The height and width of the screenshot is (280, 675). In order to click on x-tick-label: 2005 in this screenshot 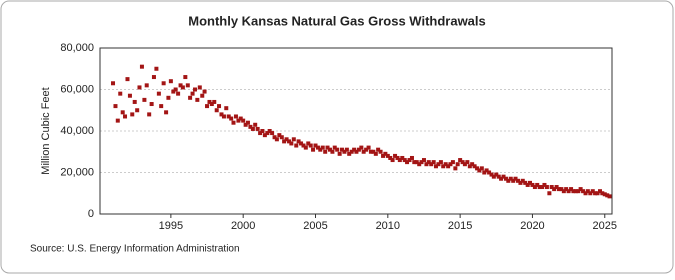, I will do `click(315, 226)`.